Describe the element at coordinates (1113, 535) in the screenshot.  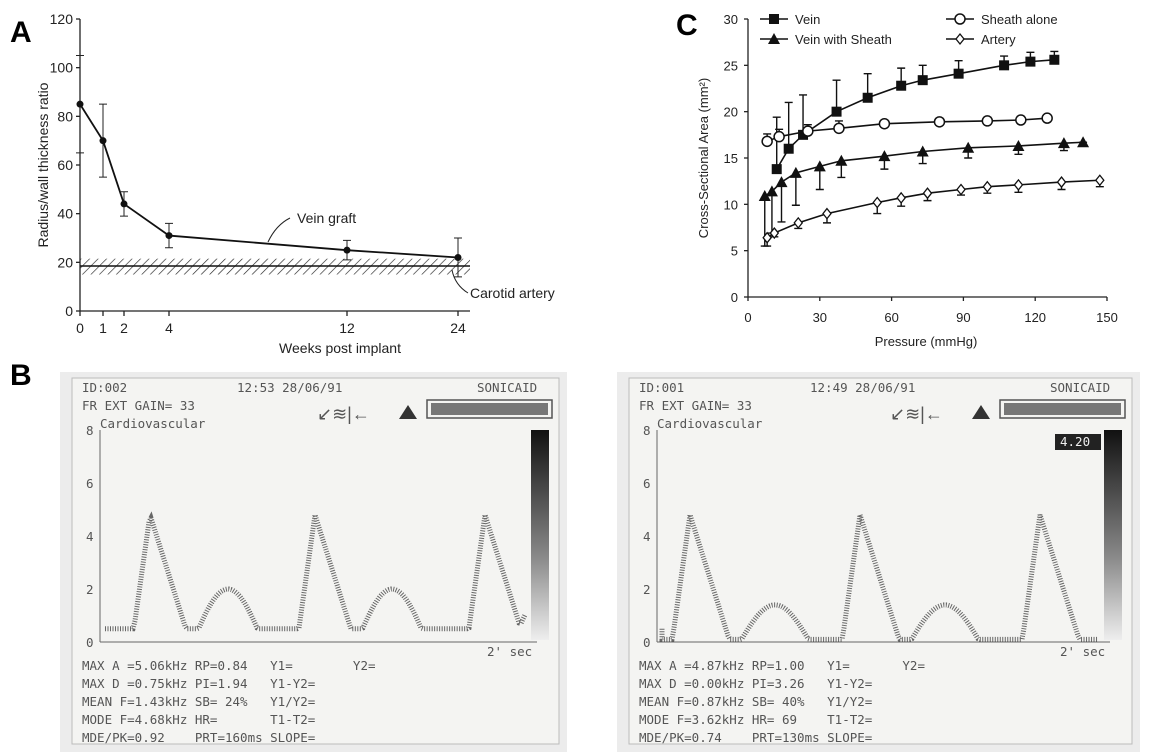
I see `colorbar` at that location.